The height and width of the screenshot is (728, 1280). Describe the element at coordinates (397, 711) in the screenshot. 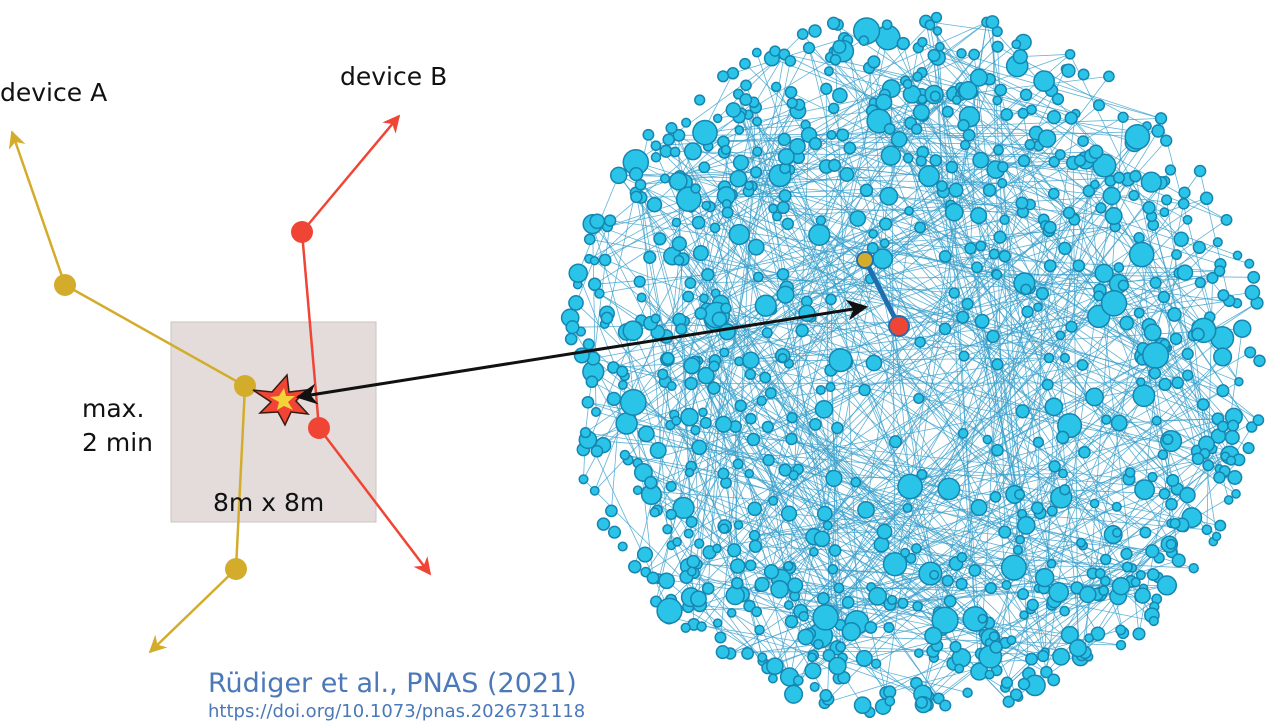

I see `citation-doi-link: https://doi.org/10.1073/pnas.2026731118` at that location.